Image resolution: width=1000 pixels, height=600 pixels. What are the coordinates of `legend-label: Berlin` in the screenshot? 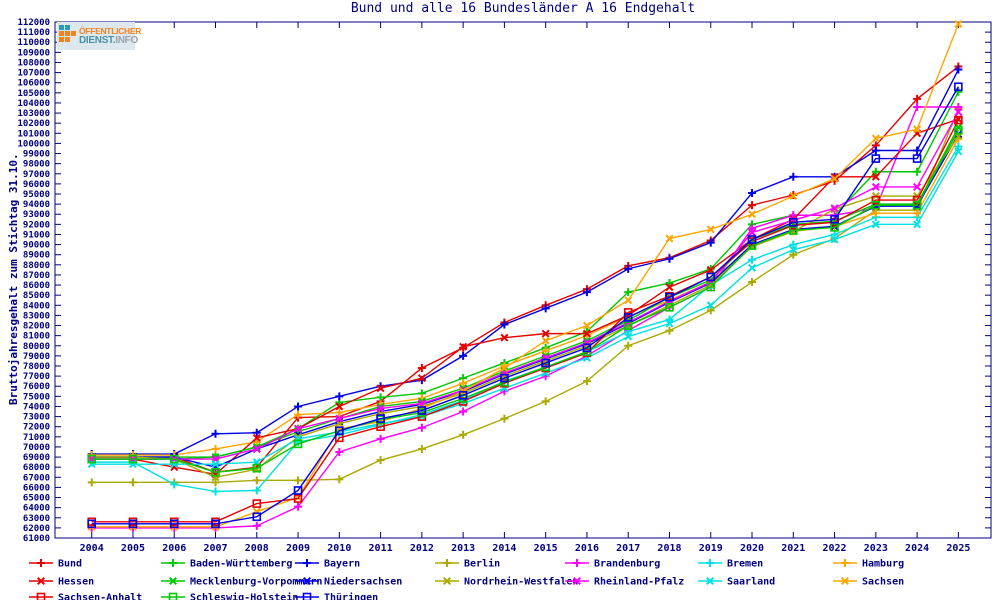 It's located at (482, 564).